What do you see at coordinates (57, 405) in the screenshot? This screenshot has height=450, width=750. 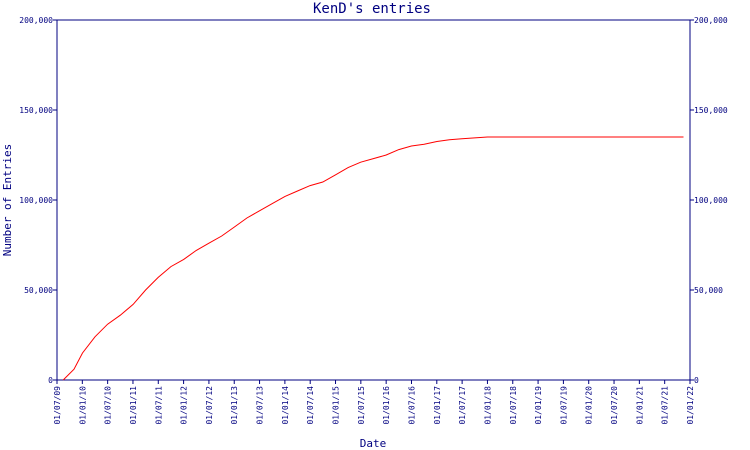 I see `x-tick-label: 01/07/09` at bounding box center [57, 405].